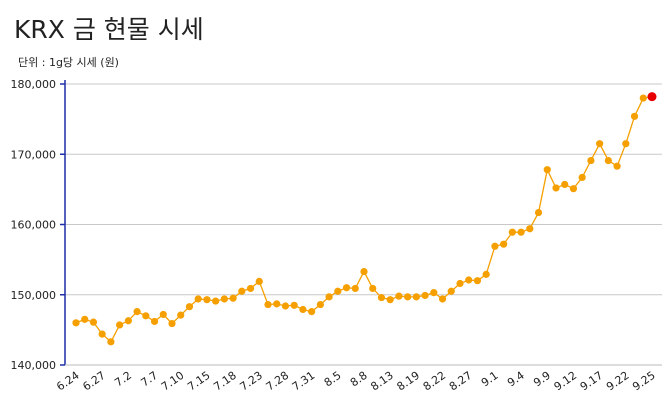 The height and width of the screenshot is (412, 670). Describe the element at coordinates (173, 381) in the screenshot. I see `x-tick-label: 7.10` at that location.